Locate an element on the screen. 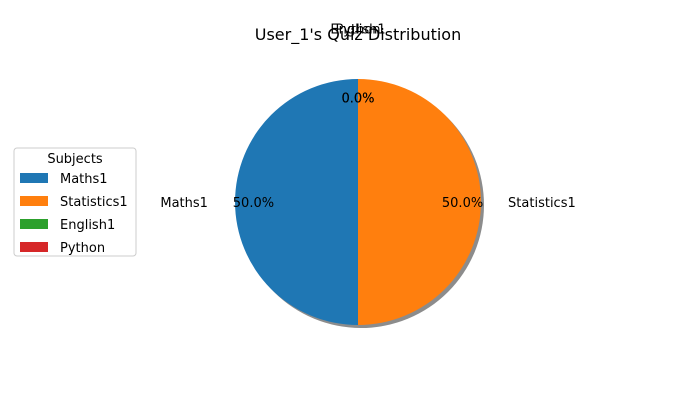 The height and width of the screenshot is (400, 700). legend-label-maths1: Maths1 is located at coordinates (84, 179).